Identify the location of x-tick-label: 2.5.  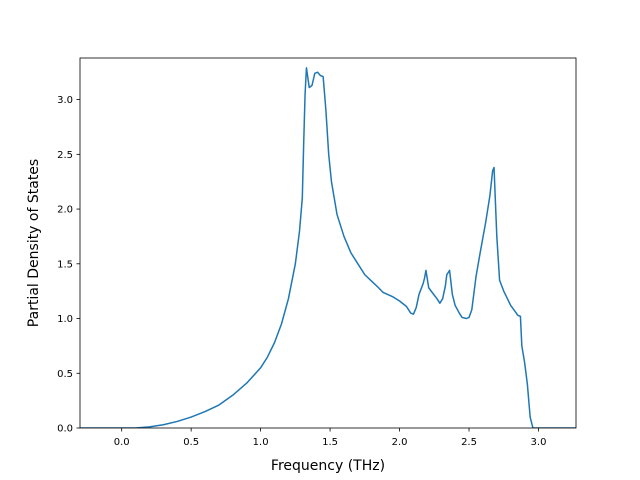
(469, 442).